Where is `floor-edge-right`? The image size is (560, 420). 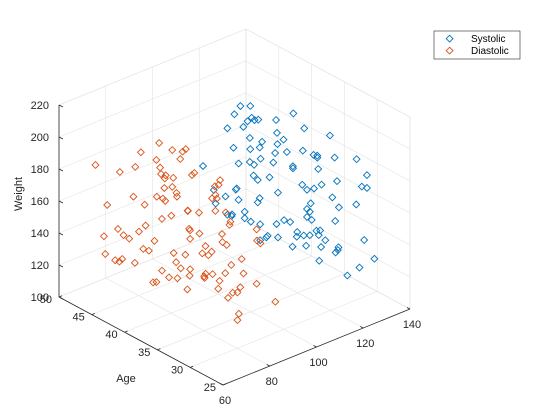 floor-edge-right is located at coordinates (328, 265).